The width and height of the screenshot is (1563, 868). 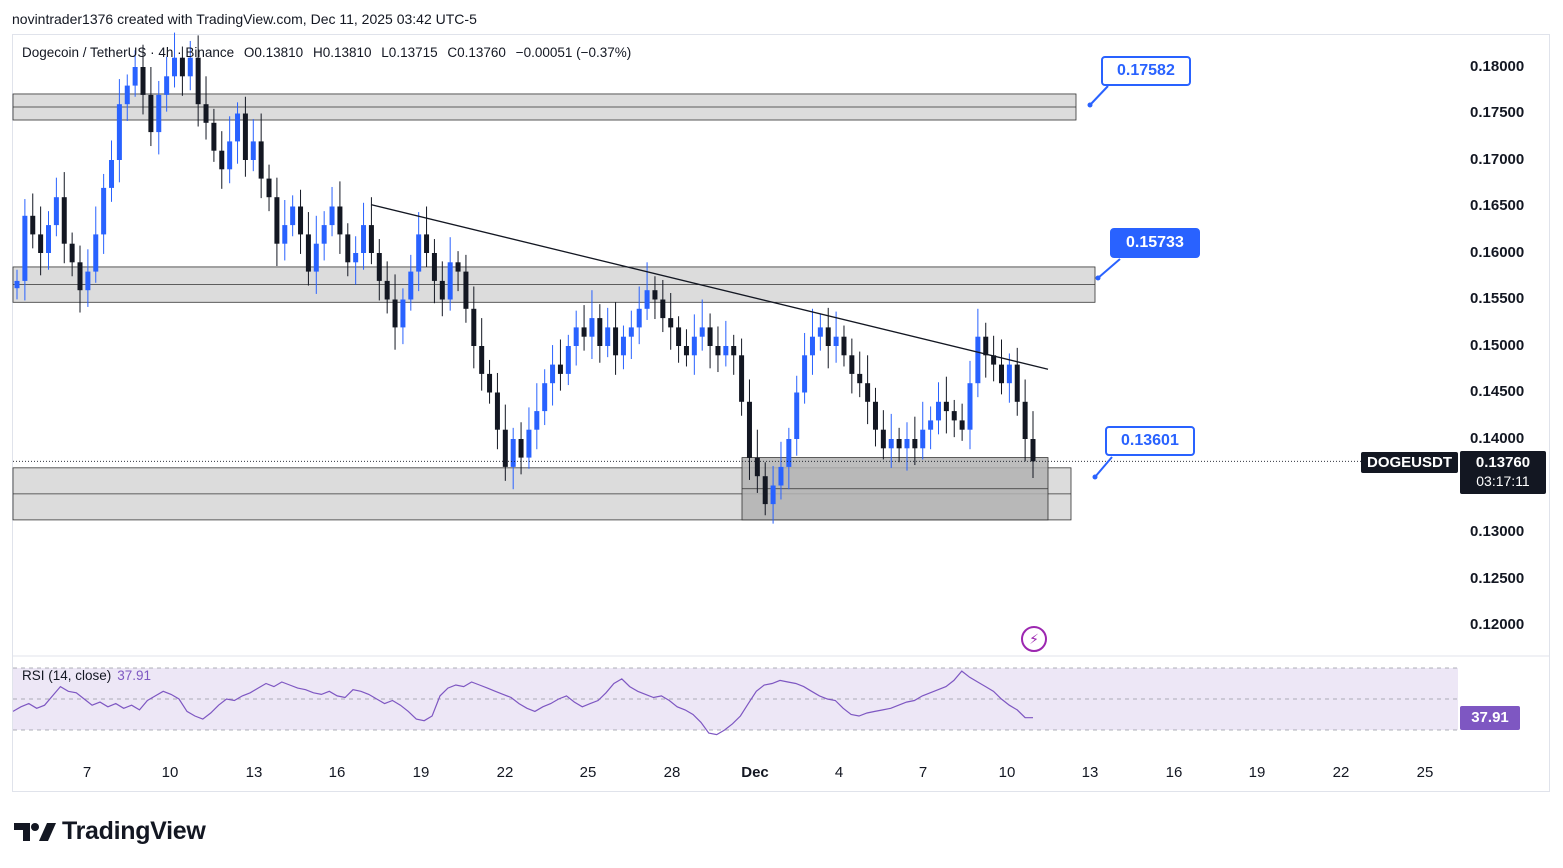 I want to click on rsi-legend: RSI (14, close) 37.91, so click(x=86, y=675).